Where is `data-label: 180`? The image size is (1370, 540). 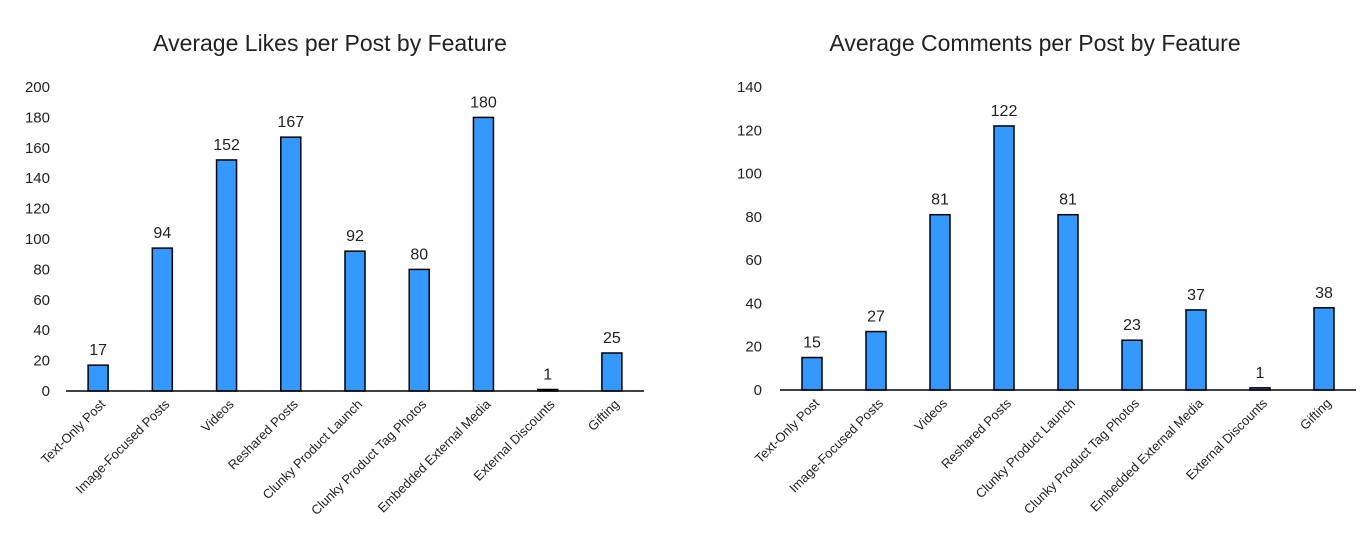 data-label: 180 is located at coordinates (483, 102).